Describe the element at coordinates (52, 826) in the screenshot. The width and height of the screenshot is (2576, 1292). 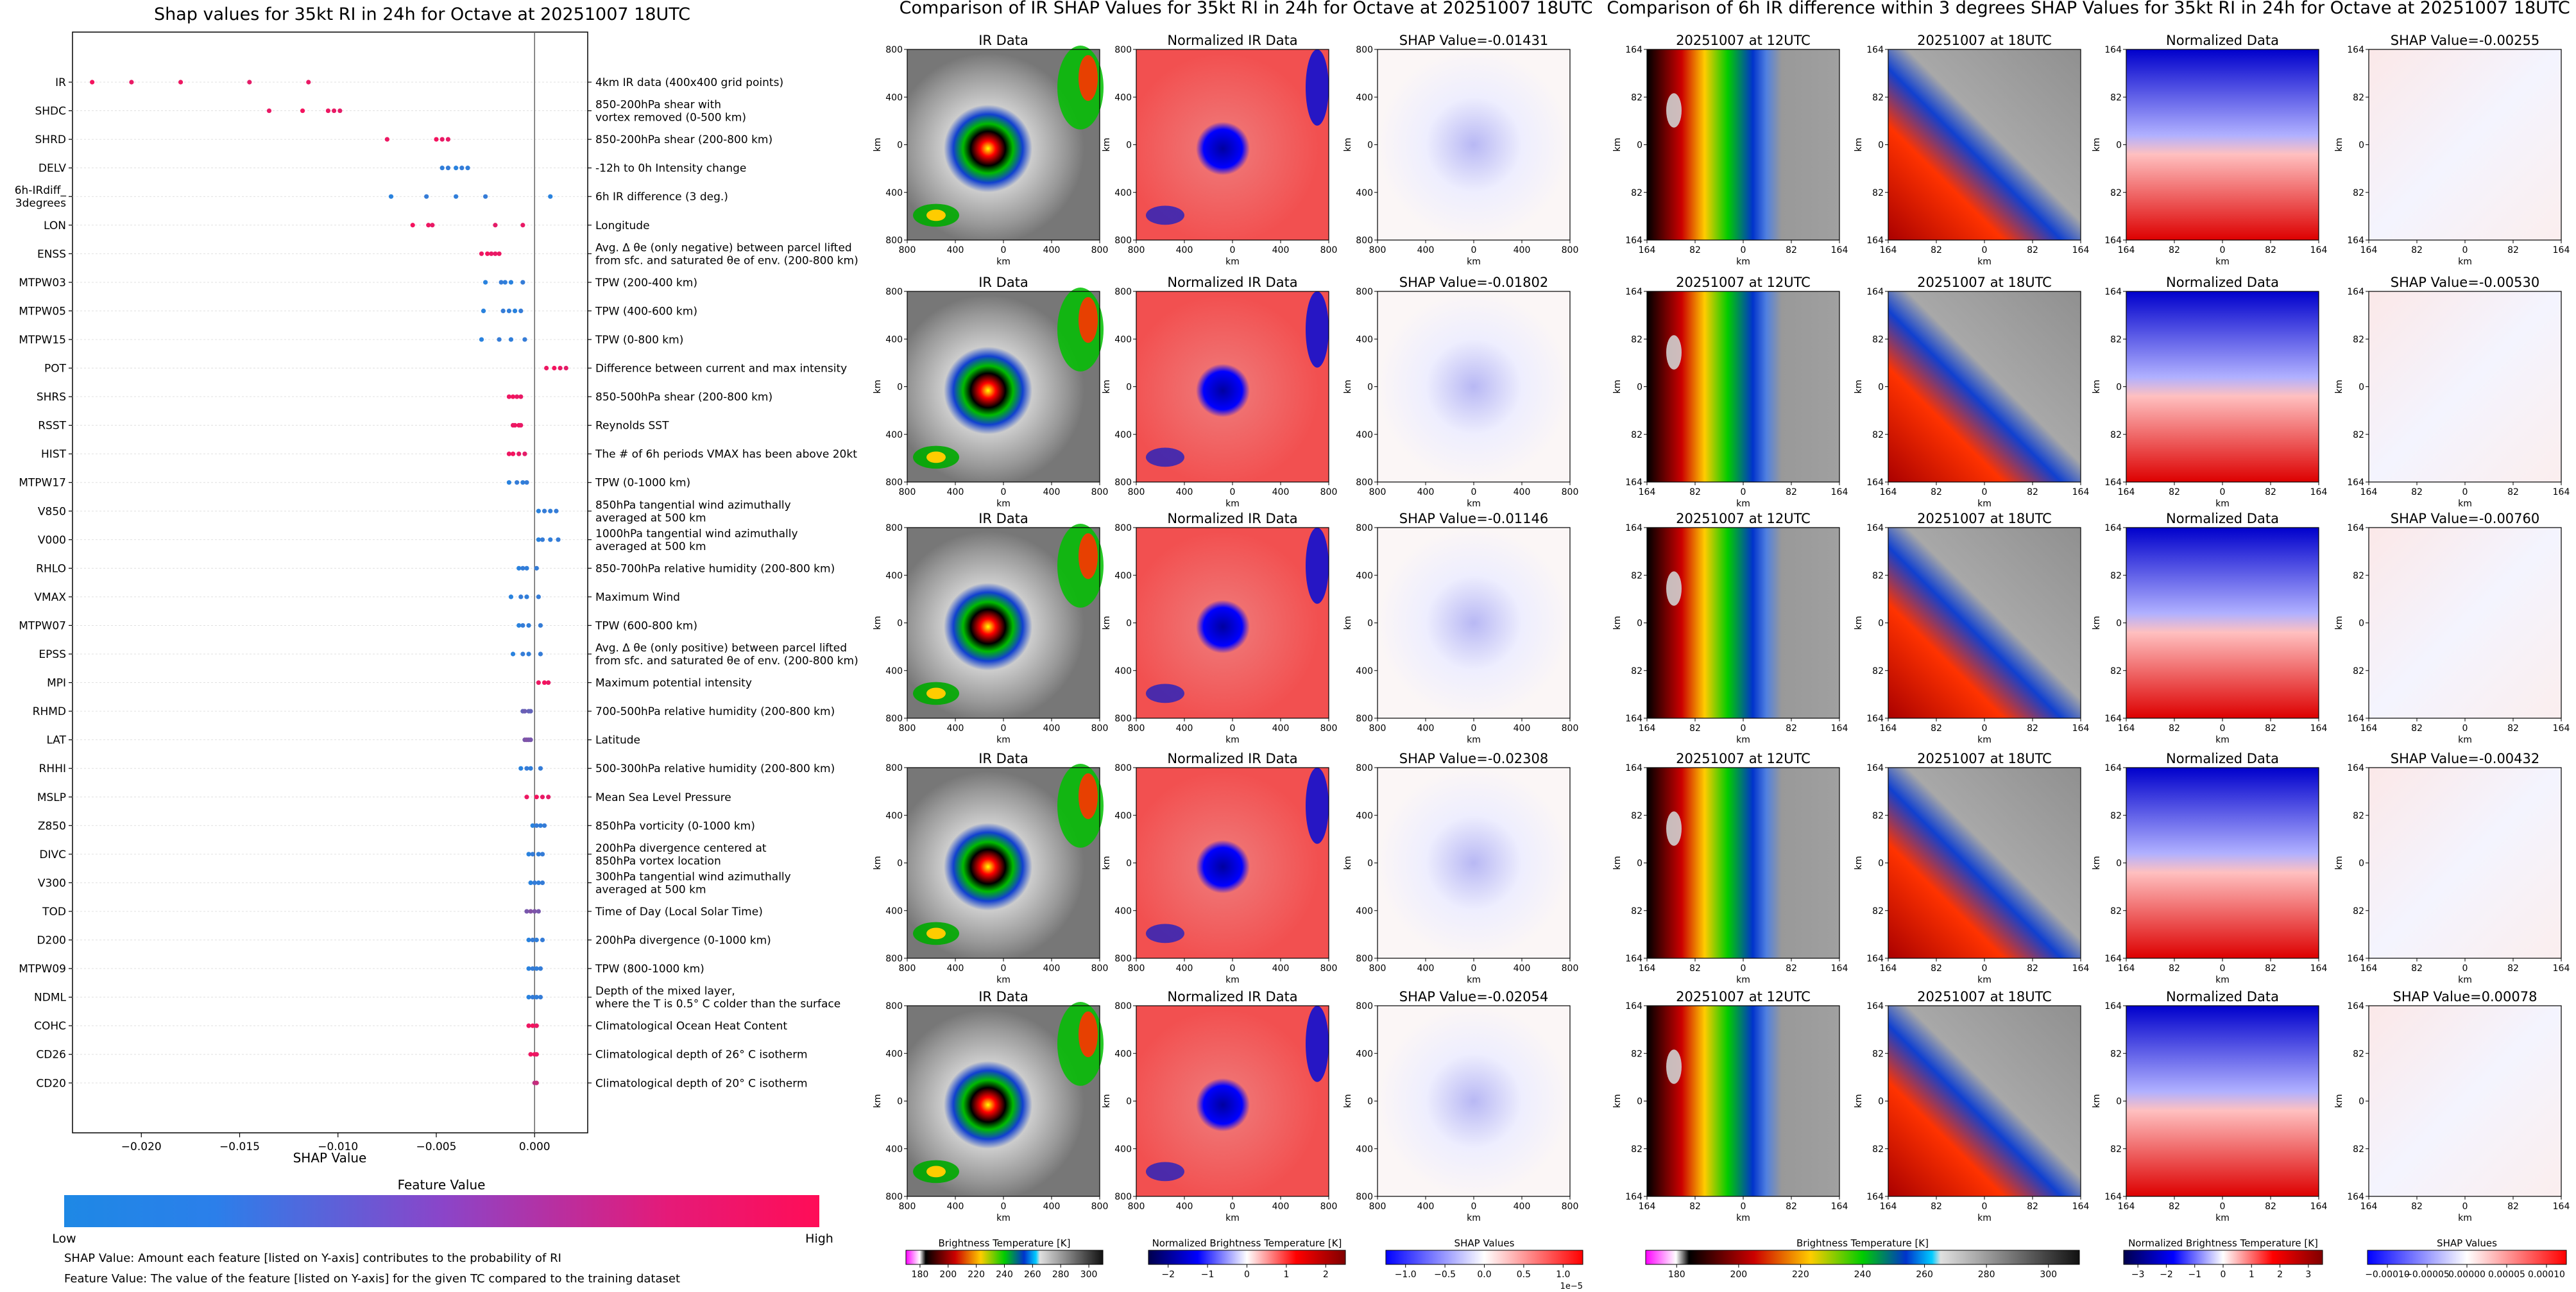
I see `feature-label: Z850` at that location.